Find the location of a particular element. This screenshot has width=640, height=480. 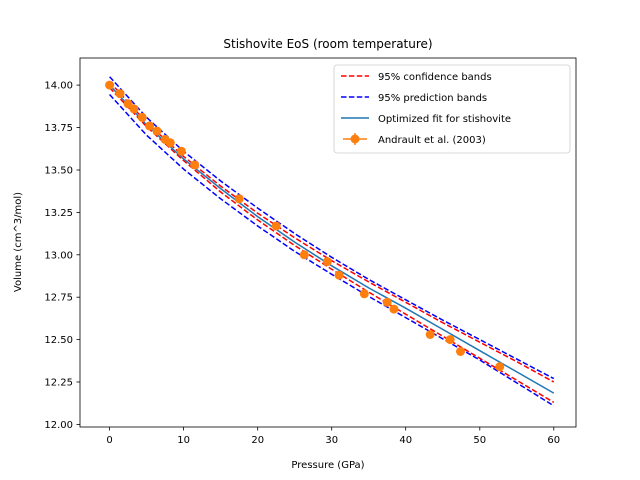

x-tick-label: 20 is located at coordinates (257, 440).